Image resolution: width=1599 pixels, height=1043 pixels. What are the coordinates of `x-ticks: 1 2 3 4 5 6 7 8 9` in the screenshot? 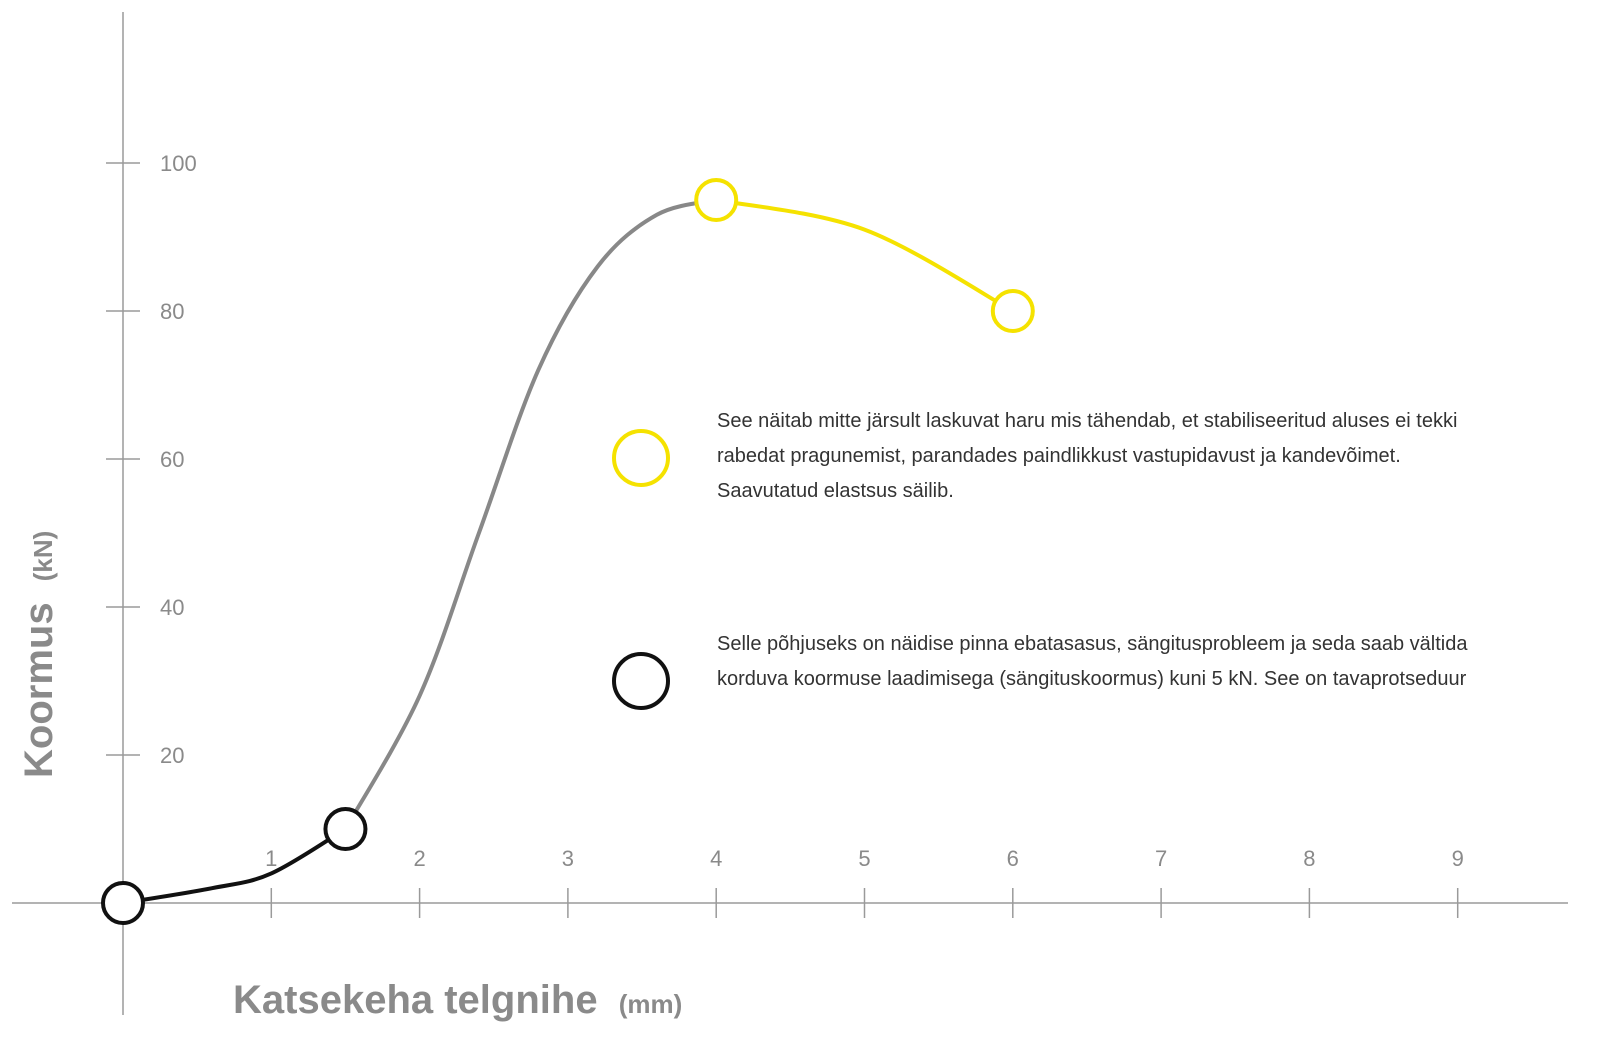 It's located at (864, 882).